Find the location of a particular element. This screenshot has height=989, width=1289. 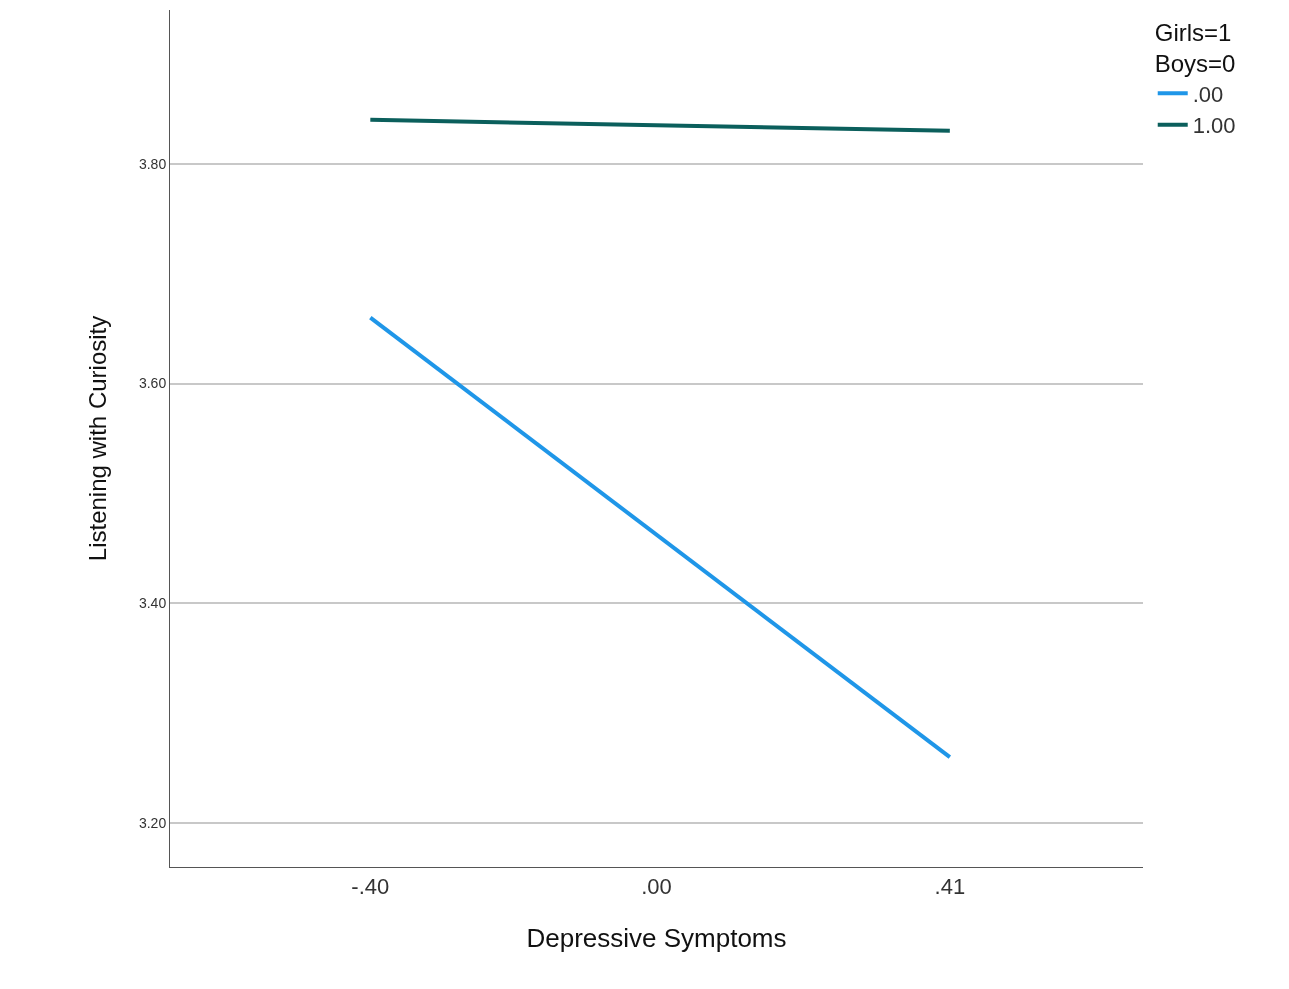

legend-label: 1.00 is located at coordinates (1214, 126).